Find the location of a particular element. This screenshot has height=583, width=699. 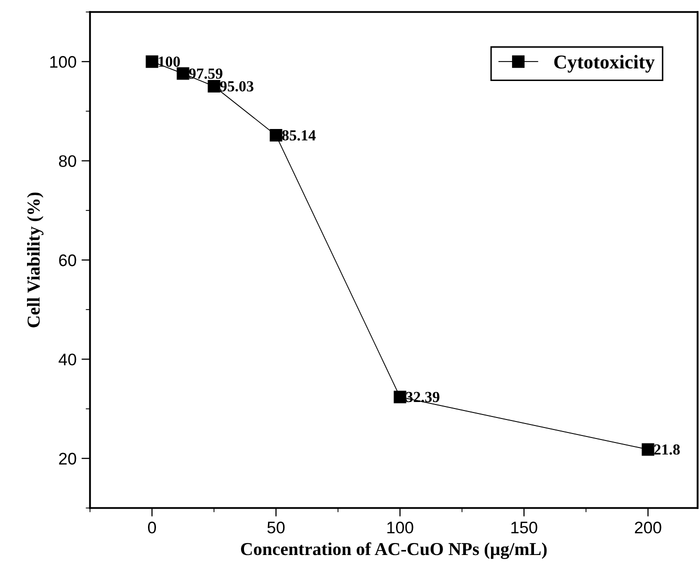

data-label: 95.03 is located at coordinates (237, 86).